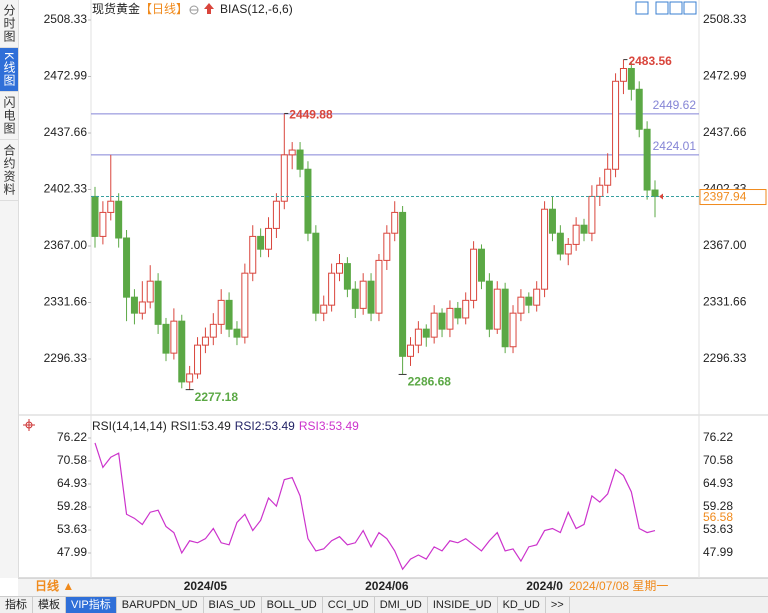 Image resolution: width=768 pixels, height=613 pixels. Describe the element at coordinates (233, 605) in the screenshot. I see `tab: BIAS_UD` at that location.